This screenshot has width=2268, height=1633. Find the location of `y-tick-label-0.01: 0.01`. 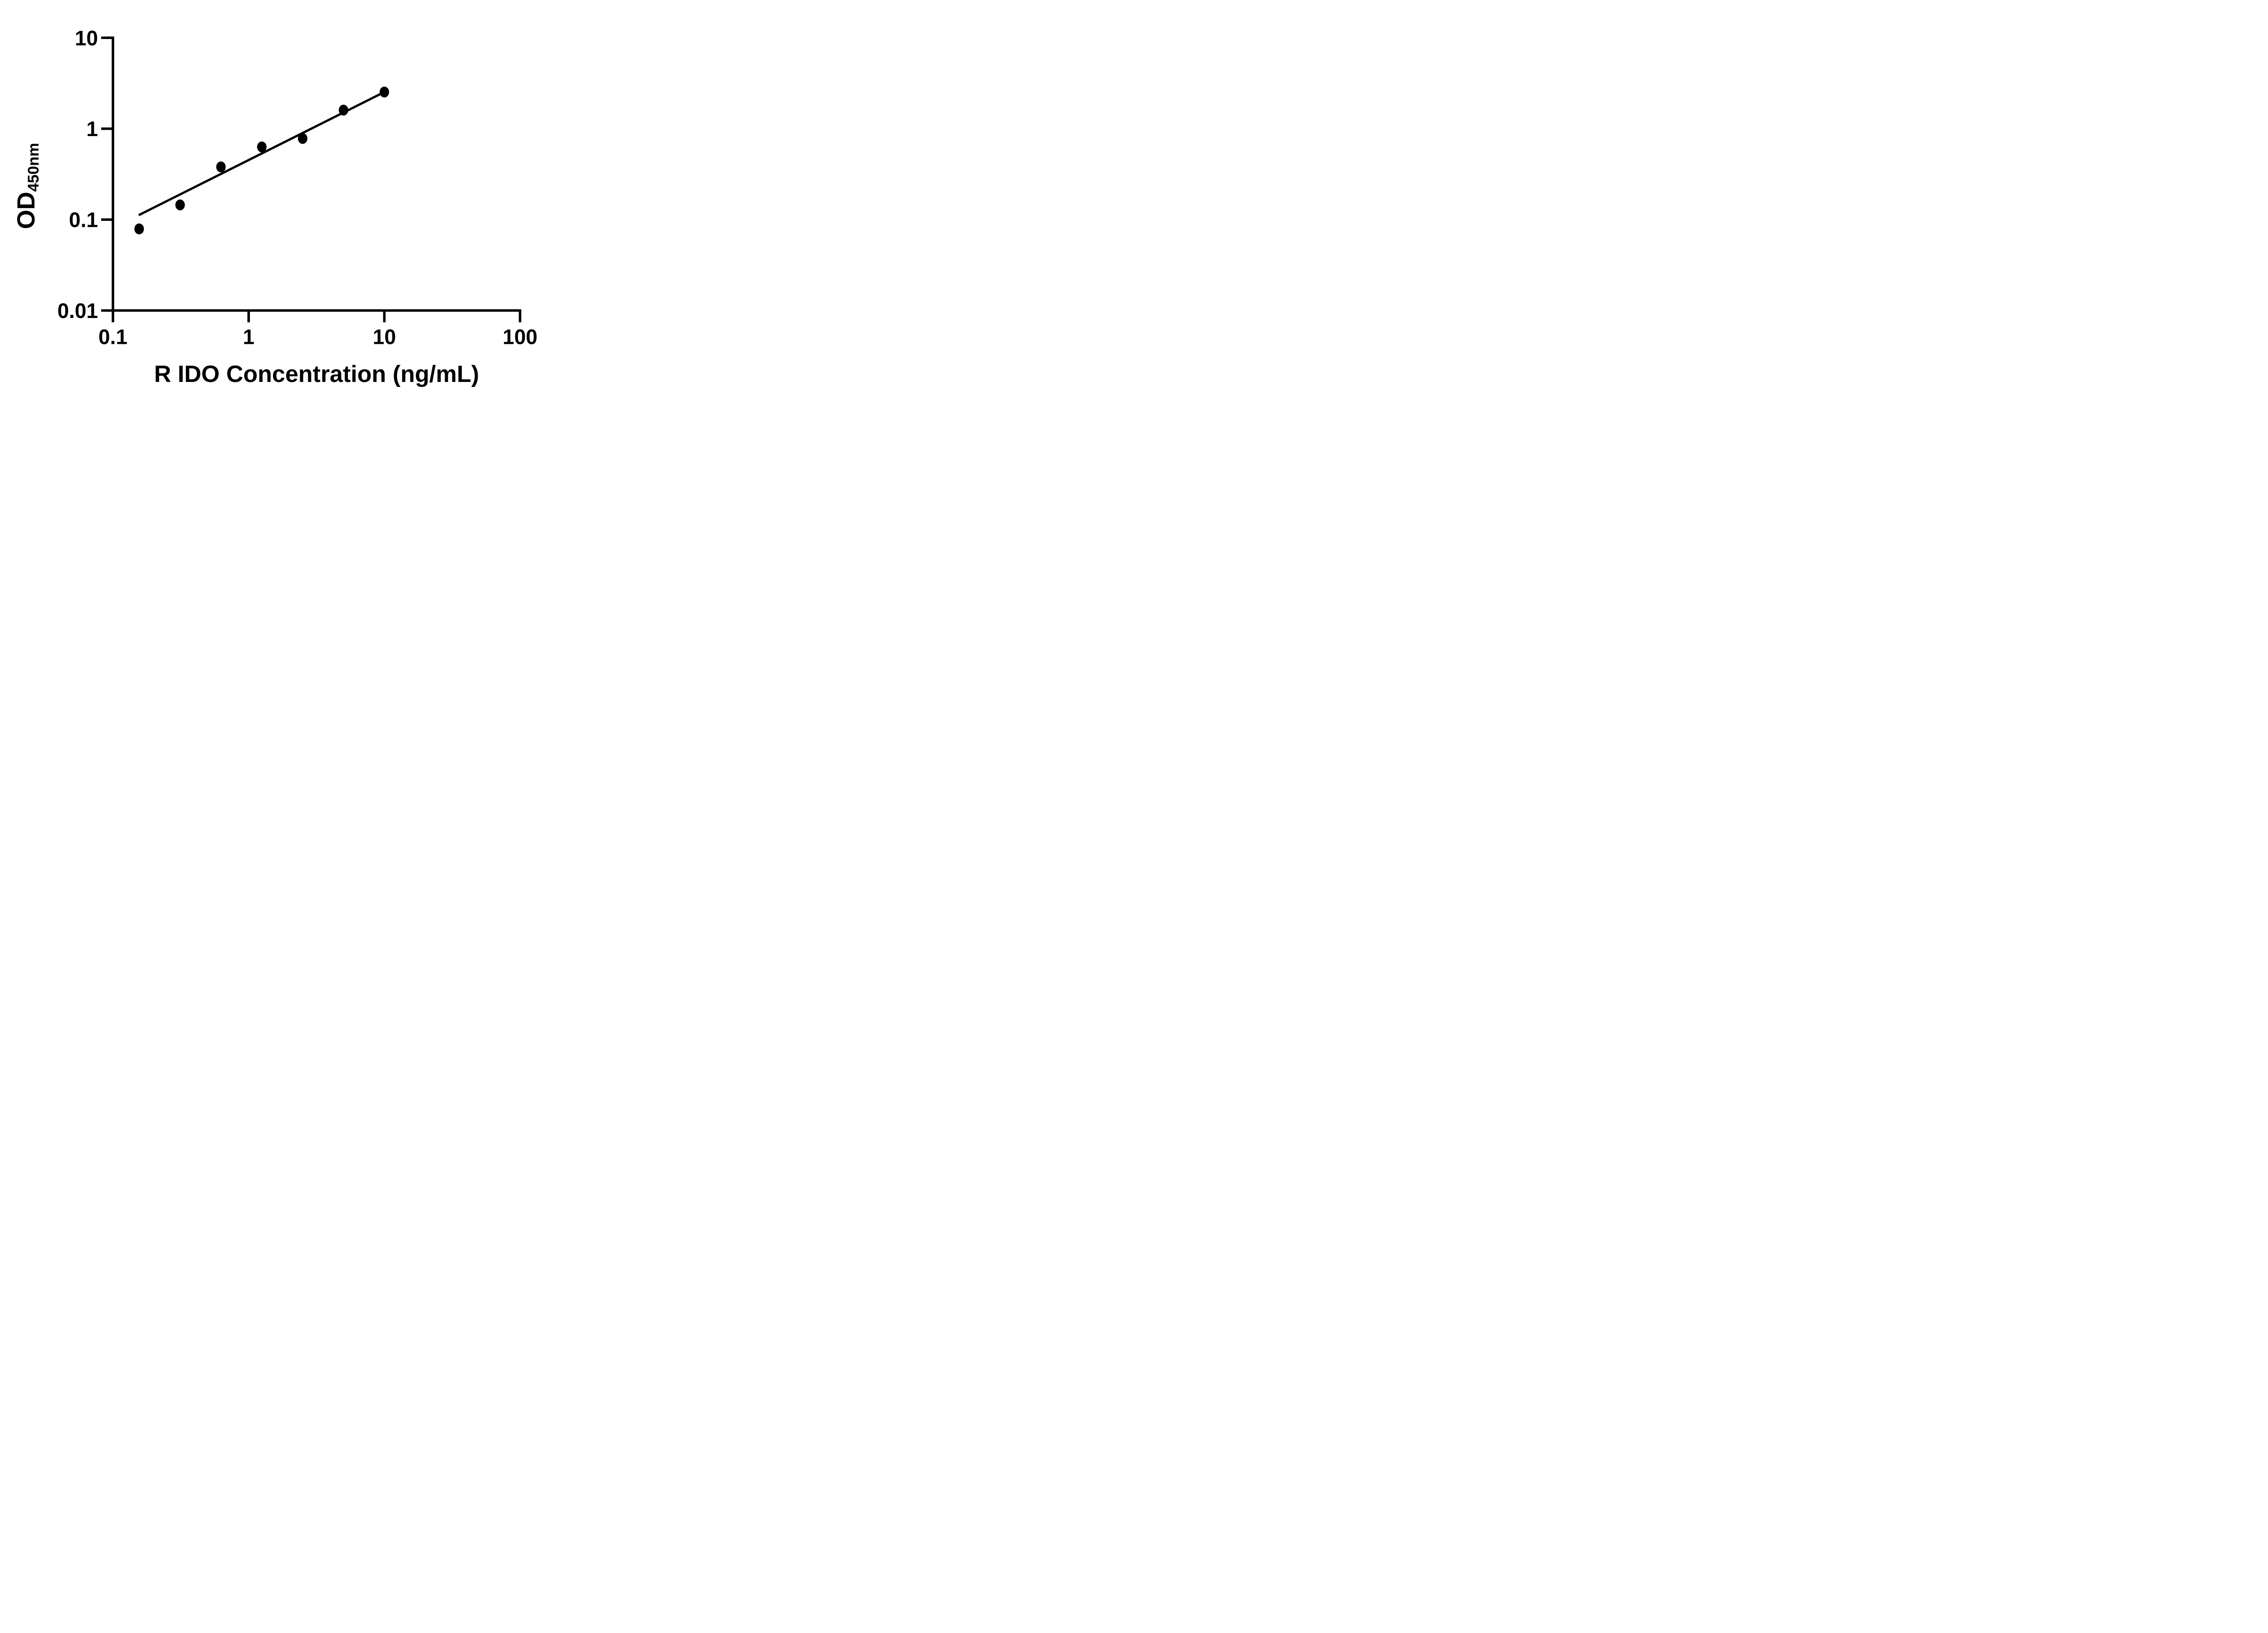

y-tick-label-0.01: 0.01 is located at coordinates (77, 311).